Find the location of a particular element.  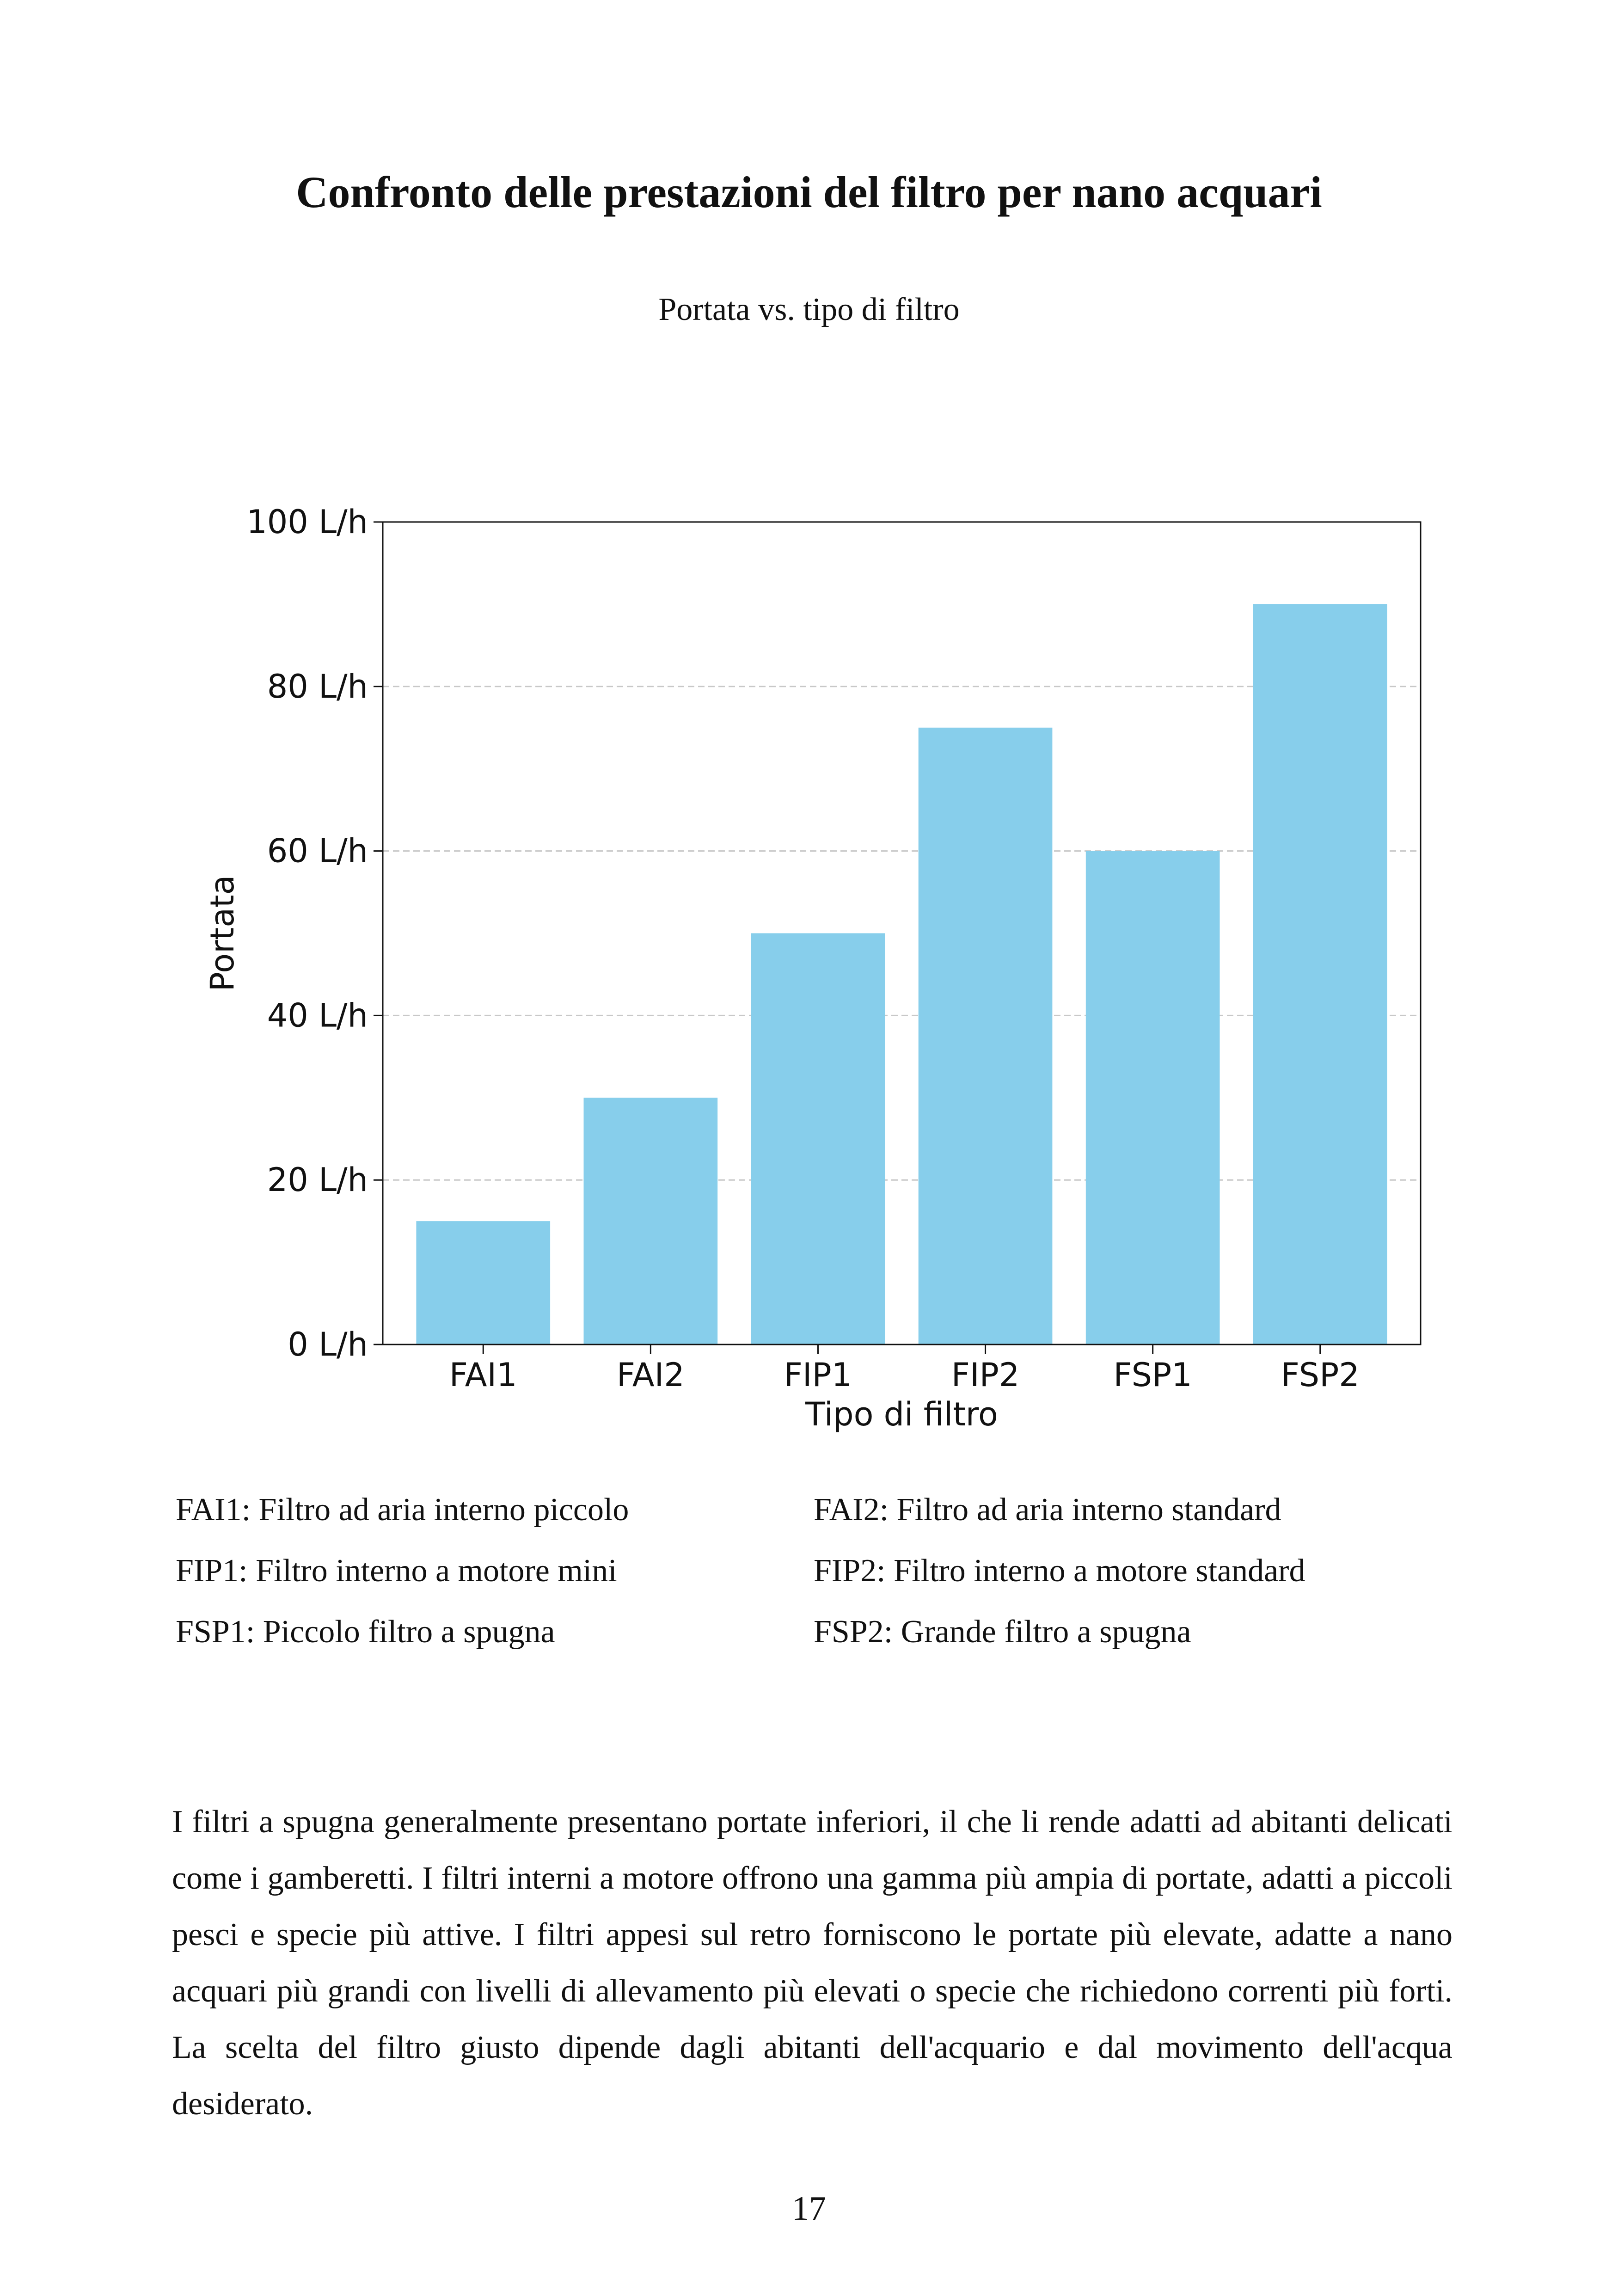

y-tick-label: 100 L/h is located at coordinates (307, 522).